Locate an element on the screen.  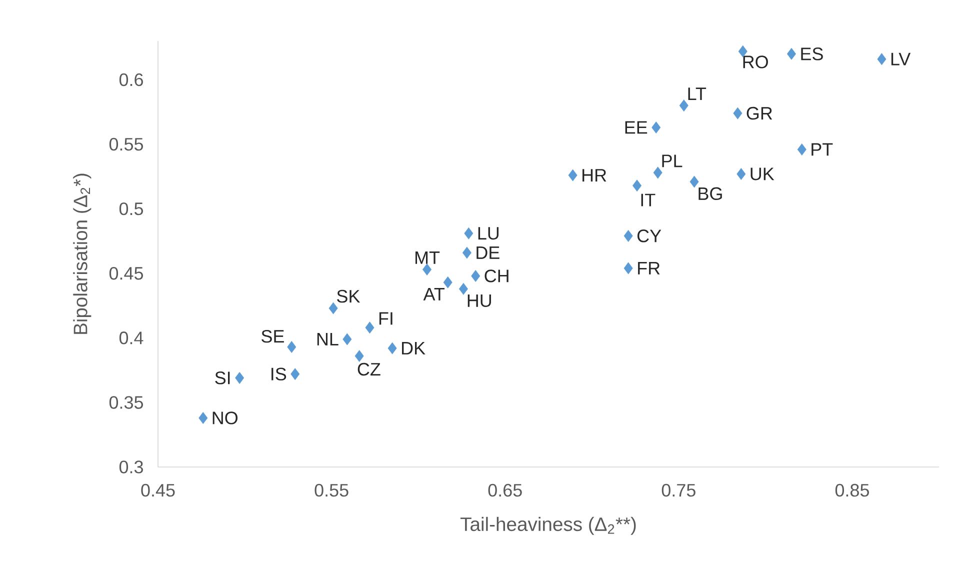
annotation: RO is located at coordinates (755, 62).